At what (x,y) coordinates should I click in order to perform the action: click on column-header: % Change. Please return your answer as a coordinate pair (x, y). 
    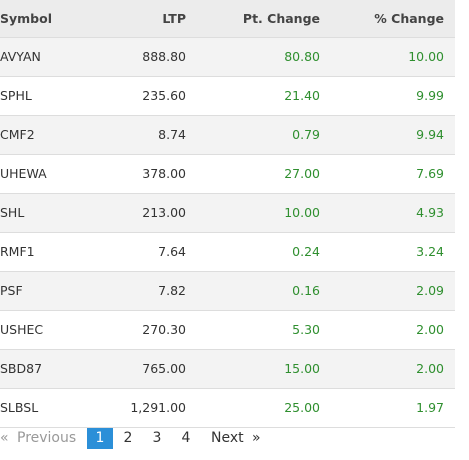
    Looking at the image, I should click on (409, 18).